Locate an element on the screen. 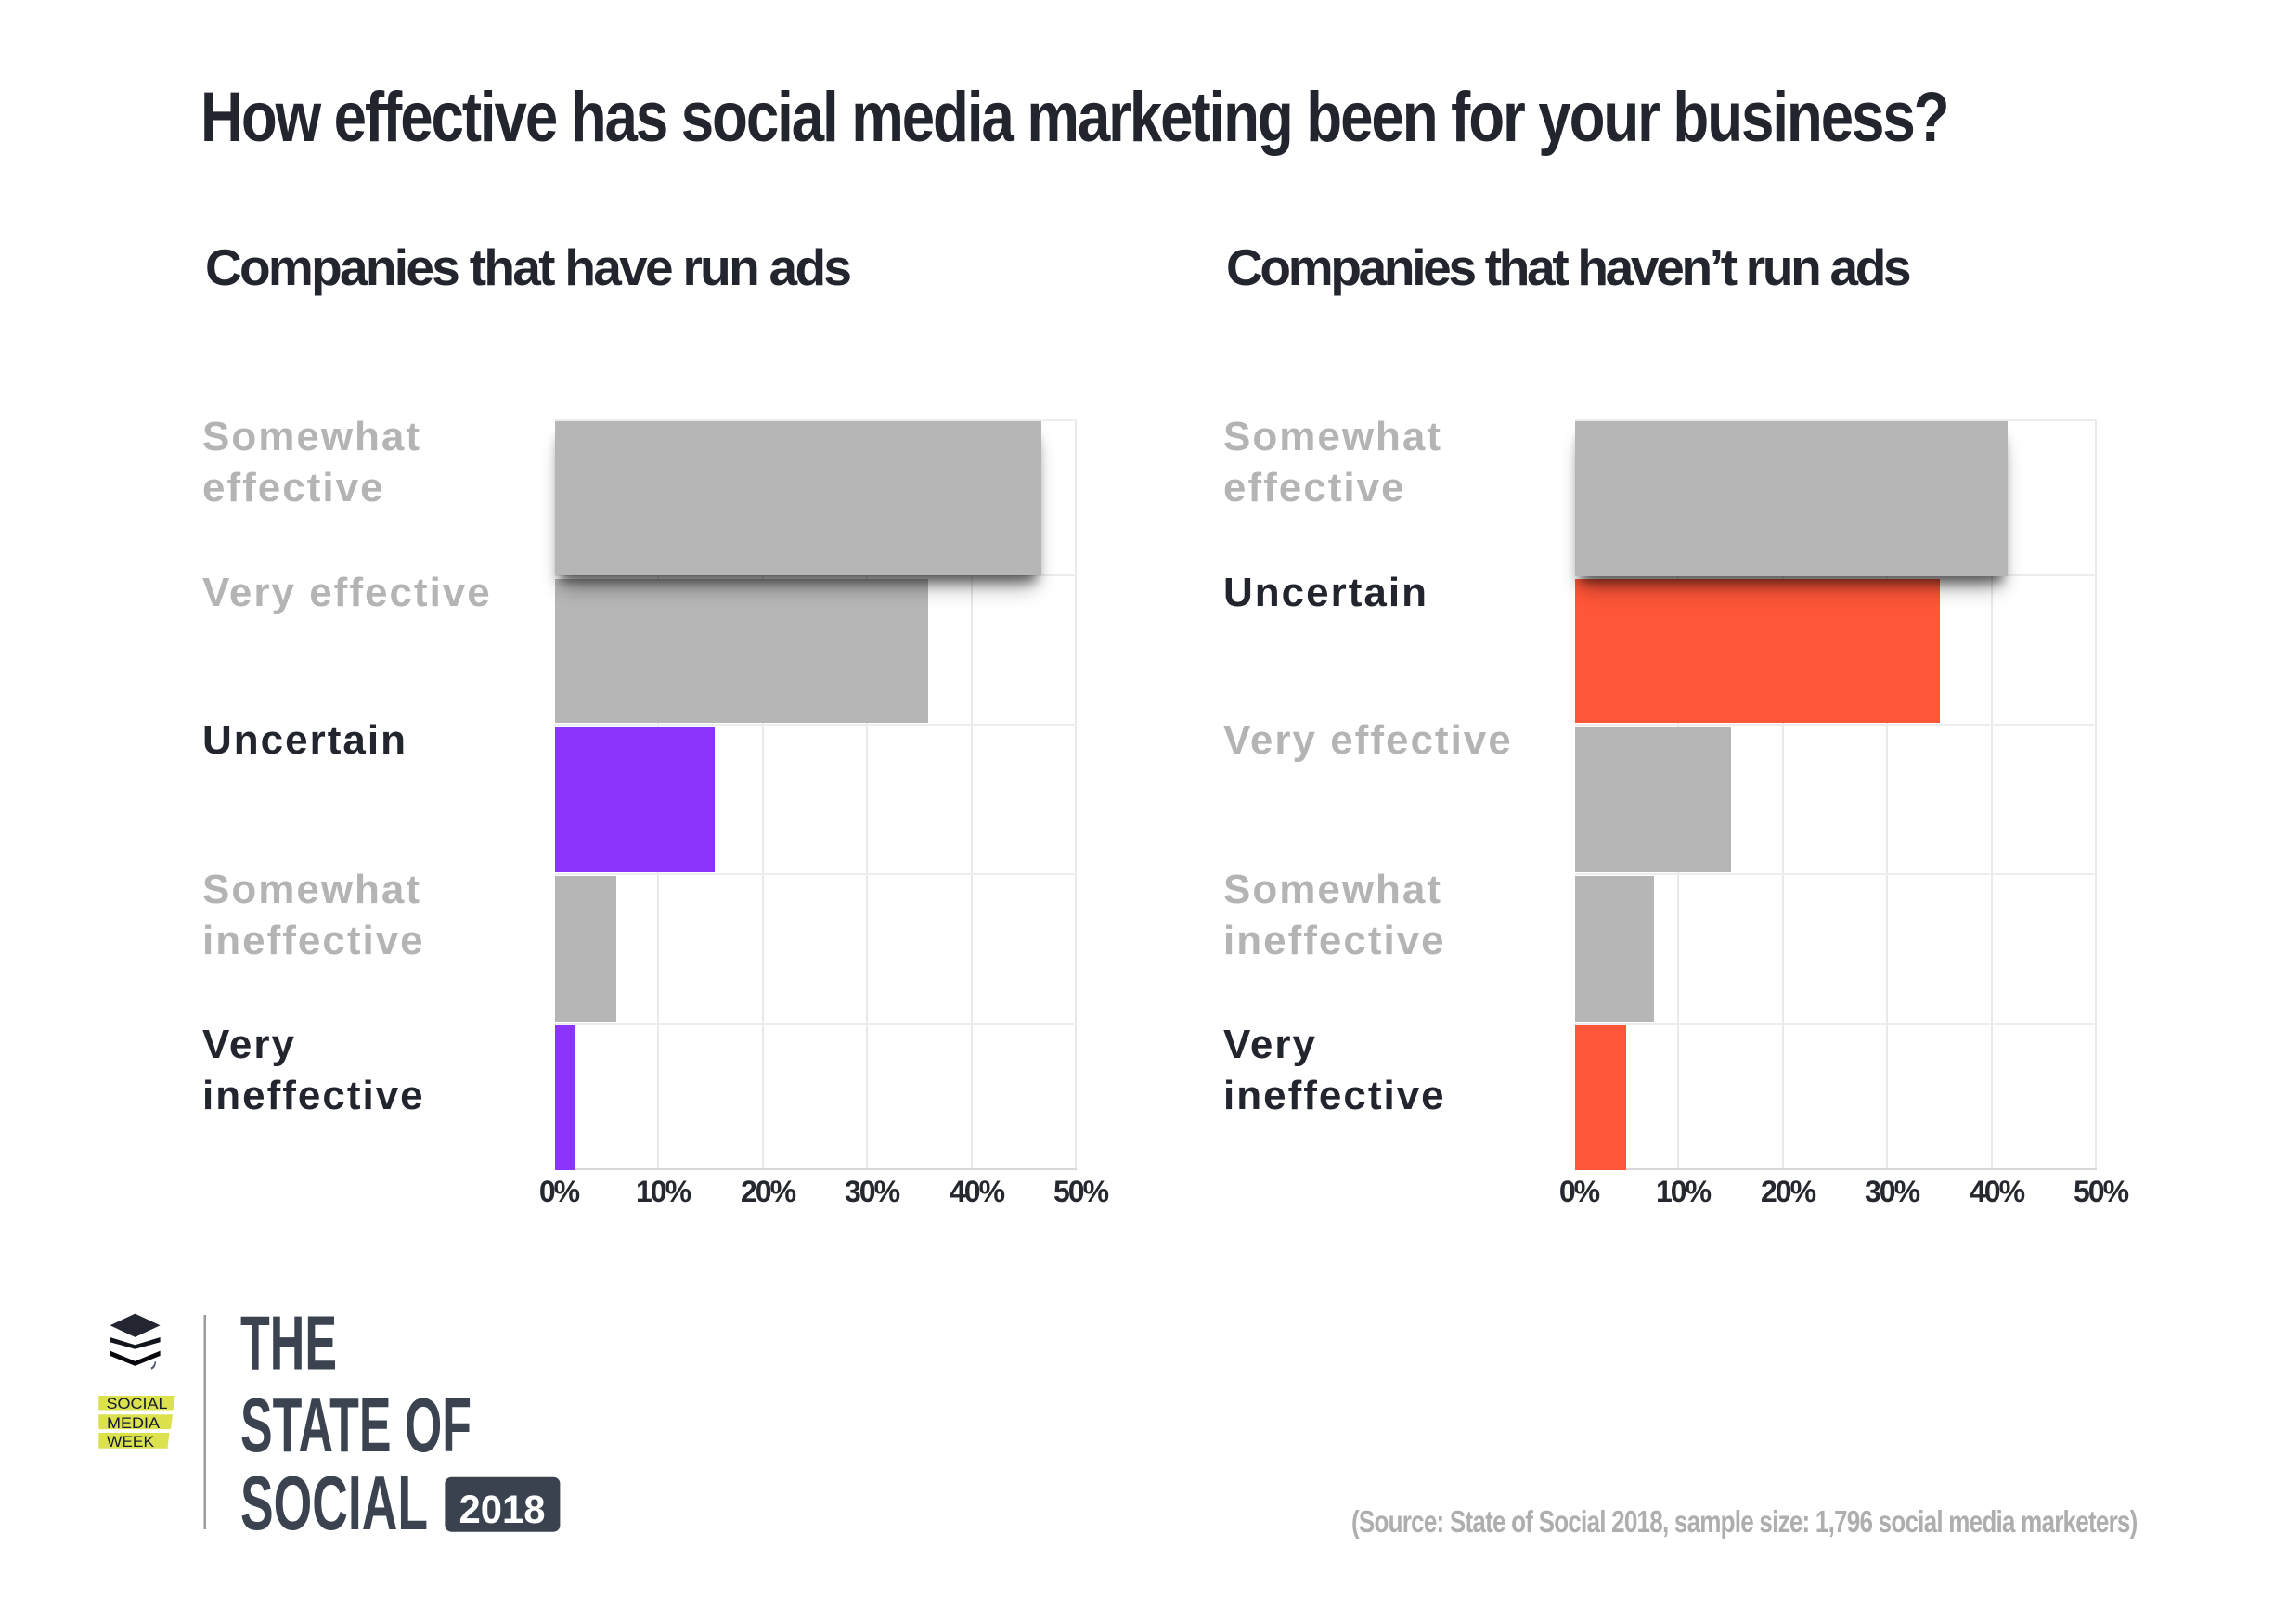  svg-text: 2018 is located at coordinates (502, 1510).